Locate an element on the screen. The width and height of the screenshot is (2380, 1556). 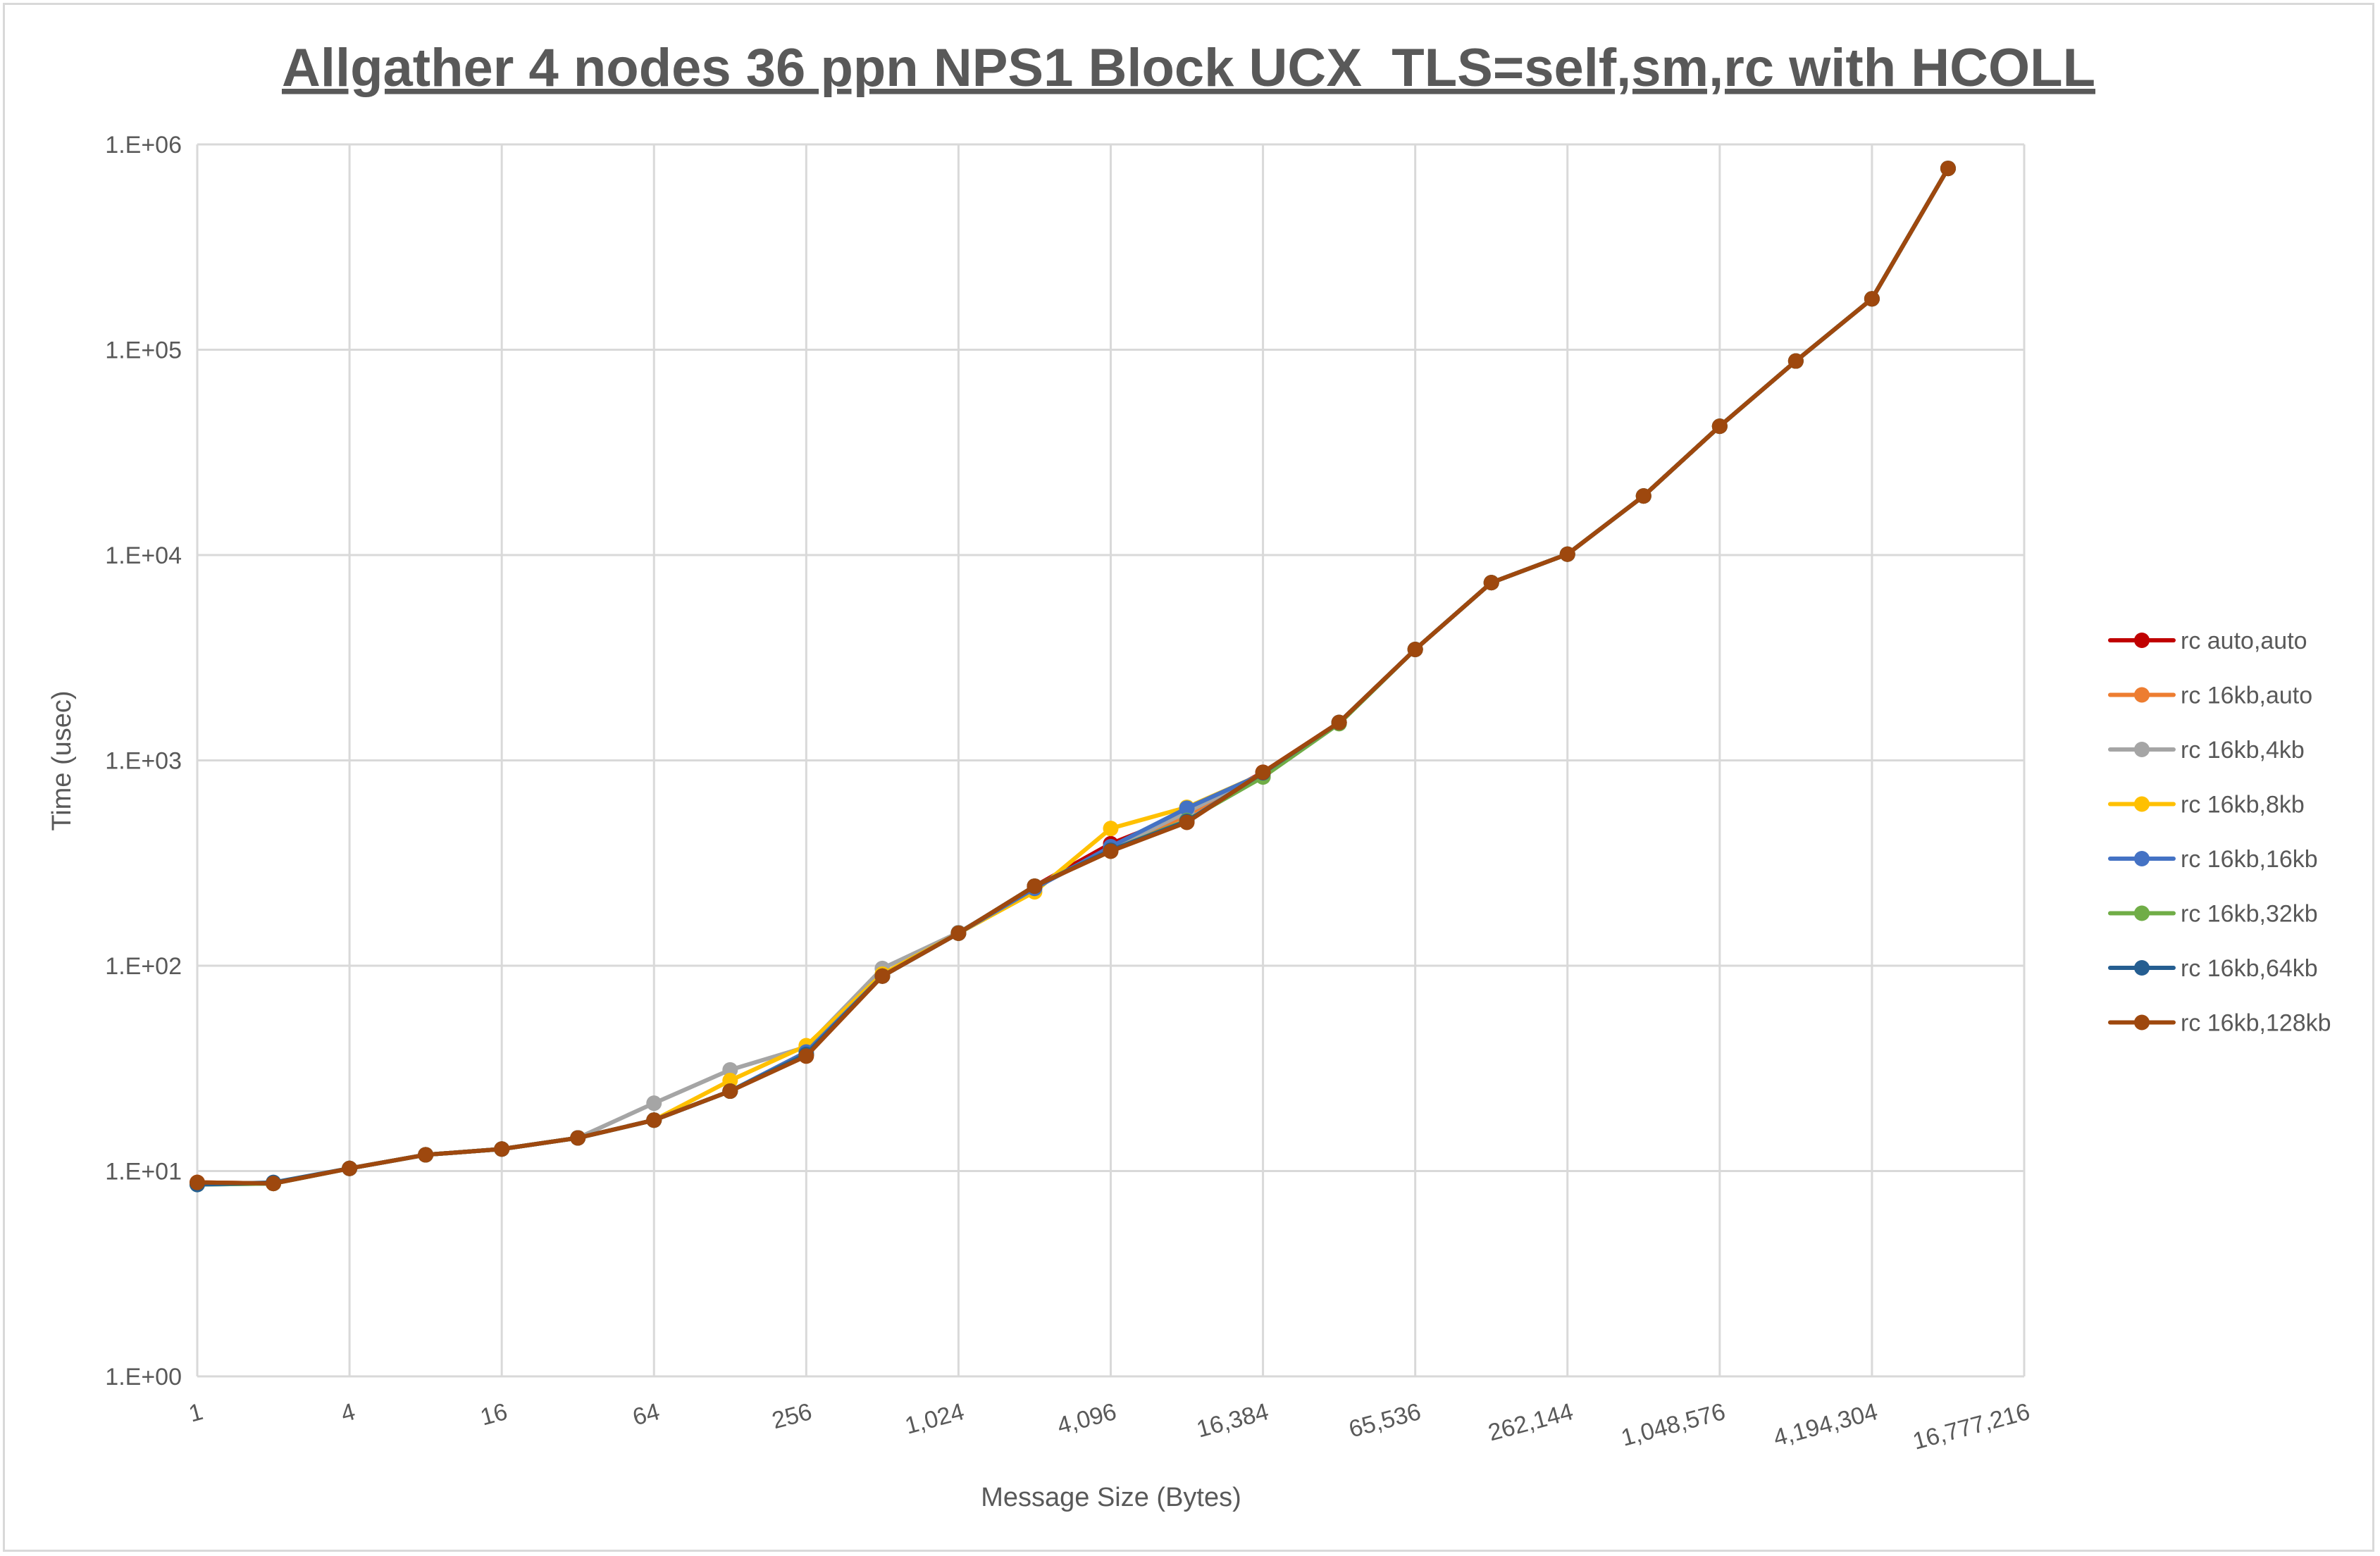
legend-item: rc 16kb,16kb is located at coordinates (2213, 859).